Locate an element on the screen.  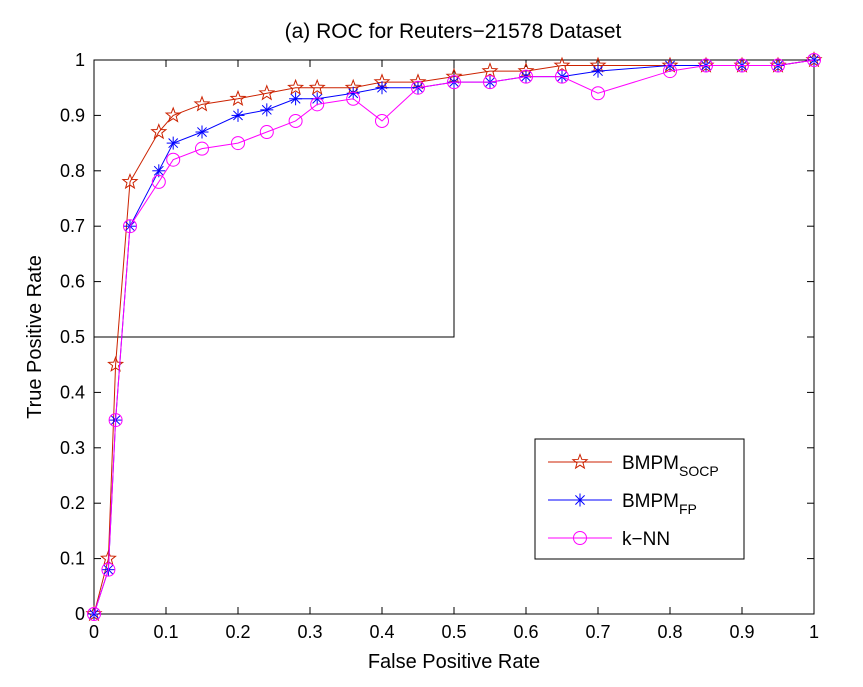
x-tick-label: 0.4 is located at coordinates (381, 632).